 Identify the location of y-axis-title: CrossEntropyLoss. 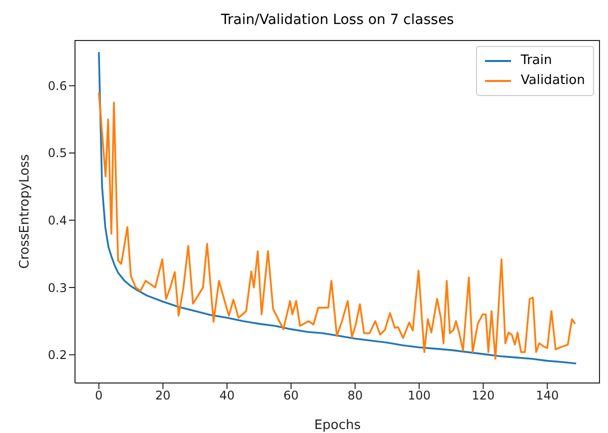
(25, 211).